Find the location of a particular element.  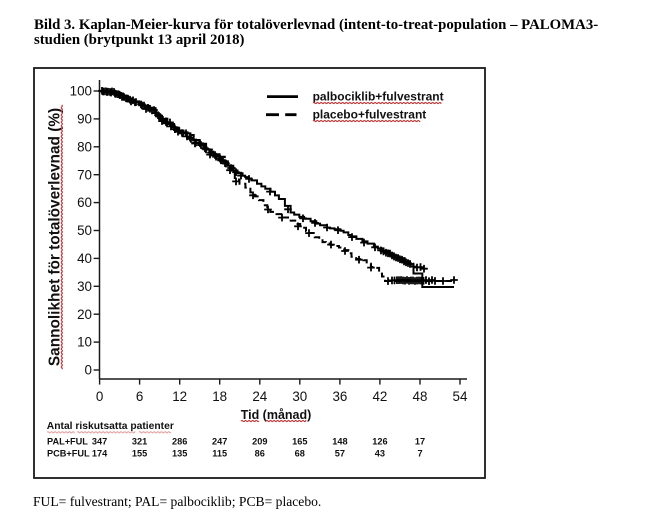

svg-text: 60 is located at coordinates (84, 202).